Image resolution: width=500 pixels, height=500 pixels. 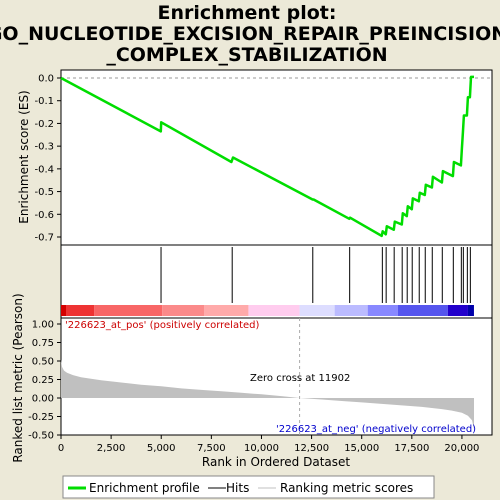 I want to click on x-axis-label: Rank in Ordered Dataset, so click(x=276, y=462).